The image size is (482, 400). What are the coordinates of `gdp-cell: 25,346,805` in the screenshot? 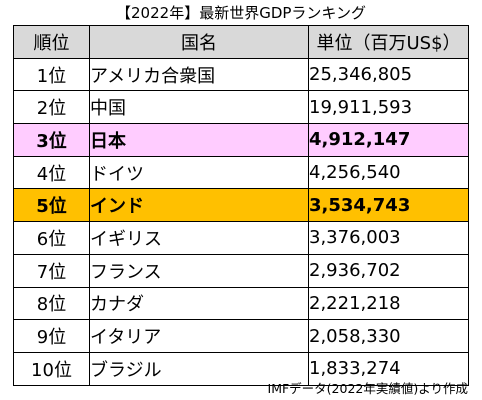 It's located at (388, 74).